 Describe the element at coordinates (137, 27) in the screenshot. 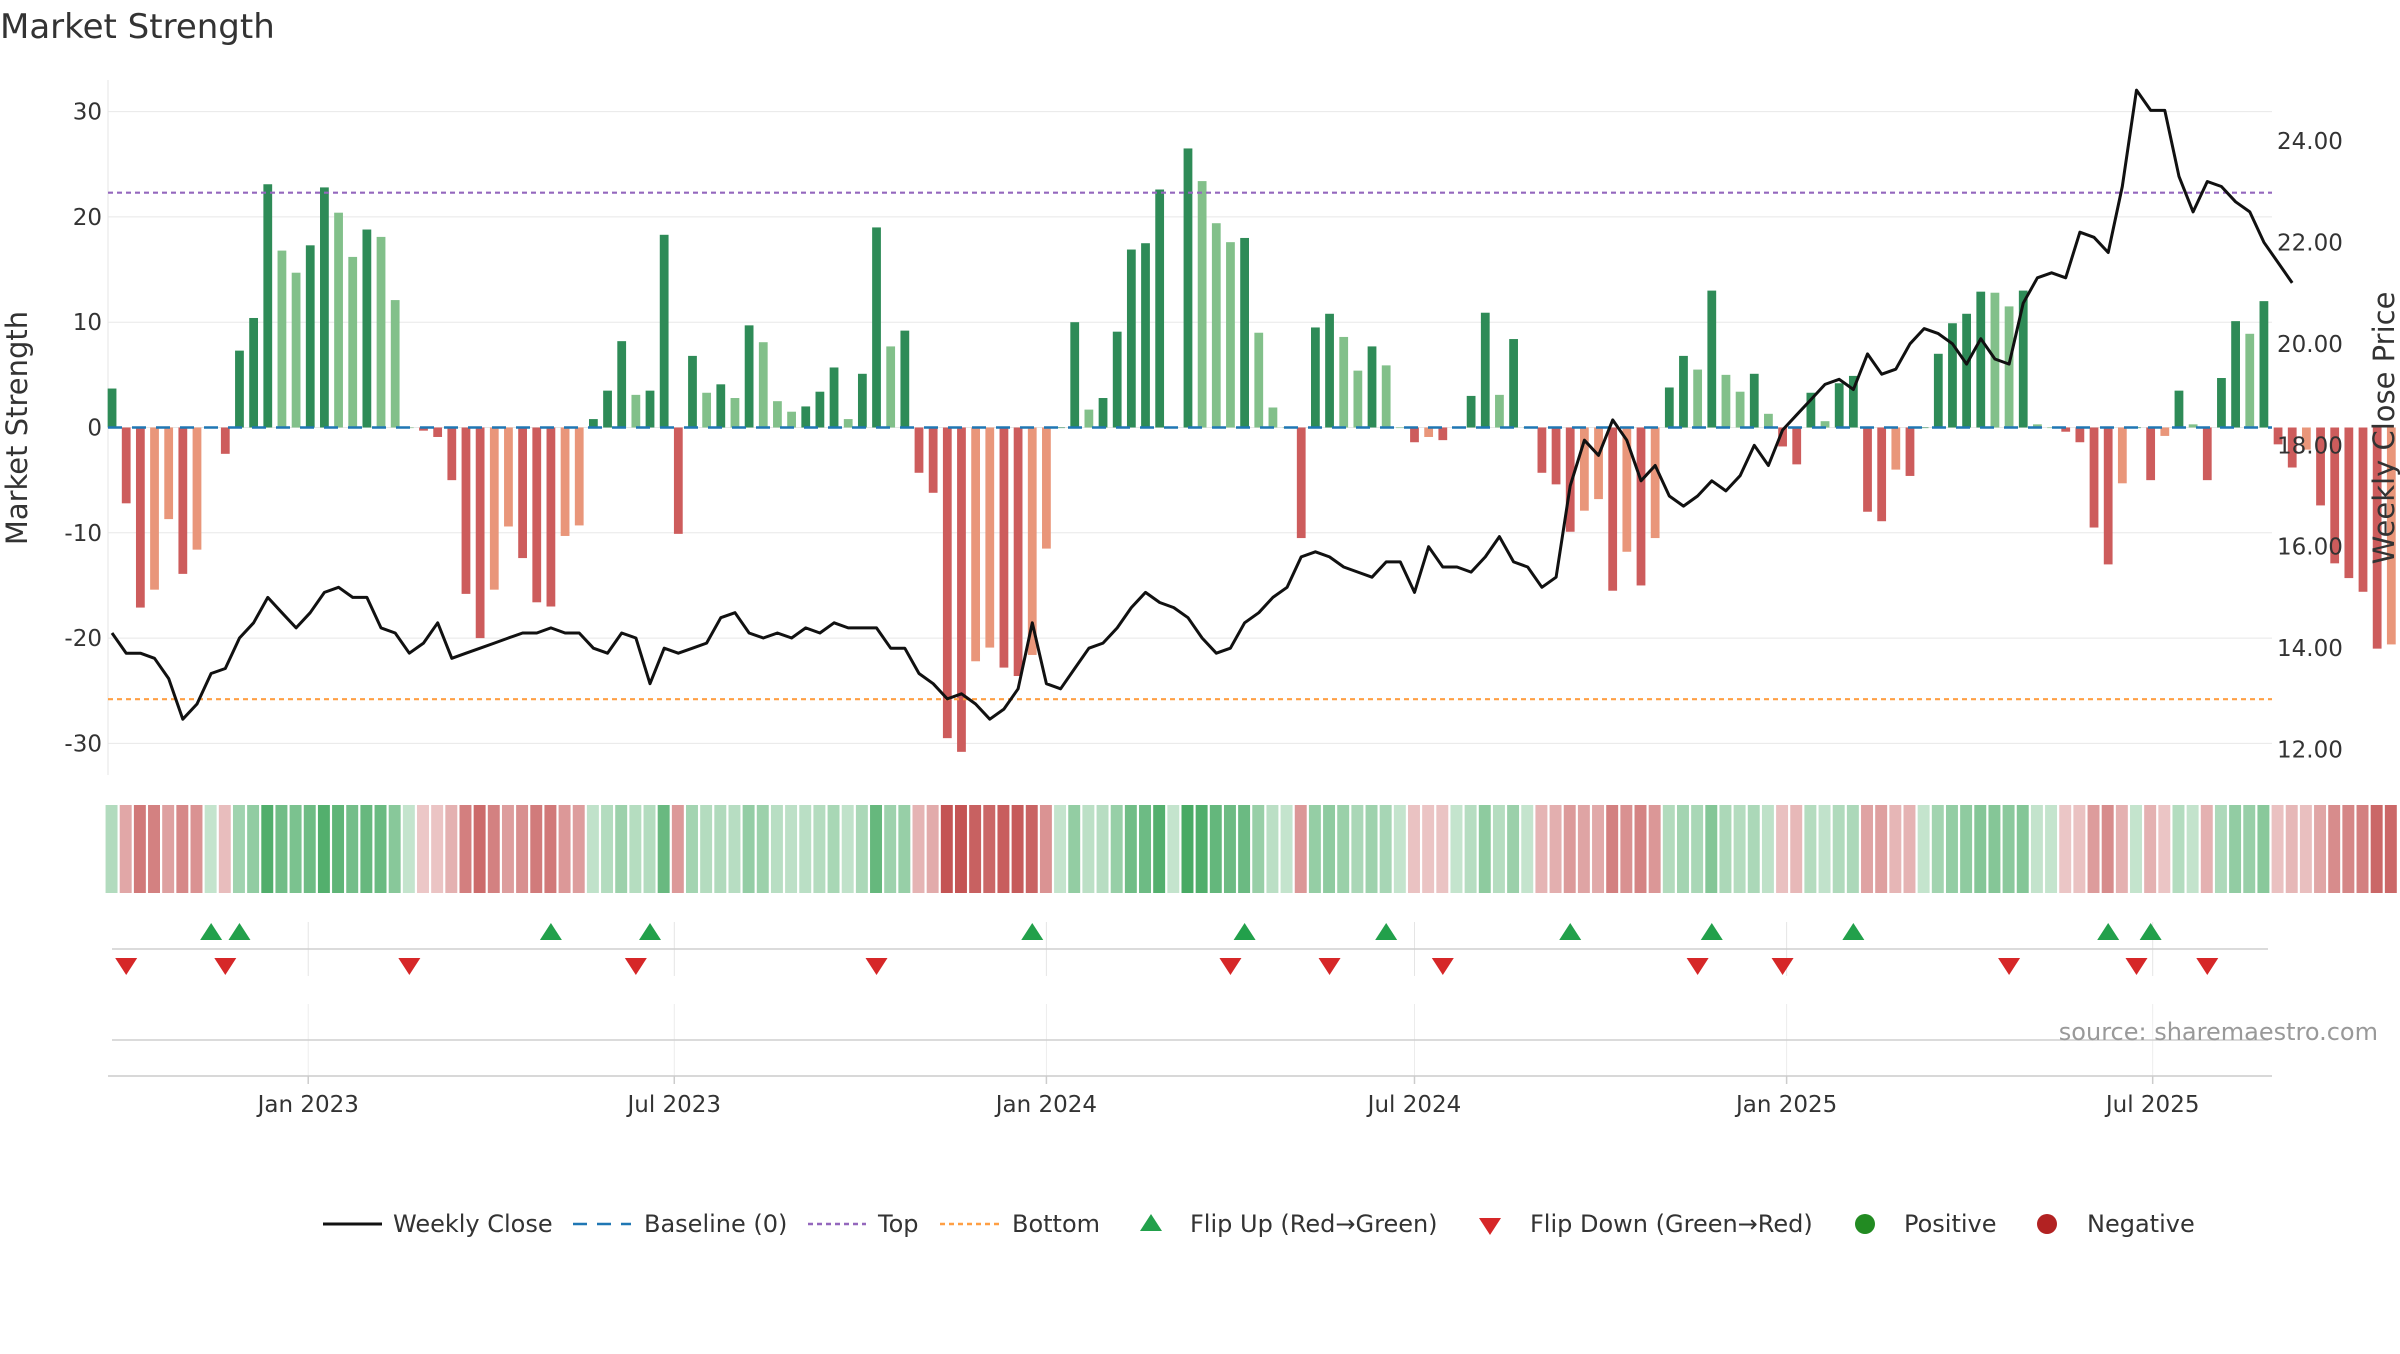

I see `chart-title: Market Strength` at that location.